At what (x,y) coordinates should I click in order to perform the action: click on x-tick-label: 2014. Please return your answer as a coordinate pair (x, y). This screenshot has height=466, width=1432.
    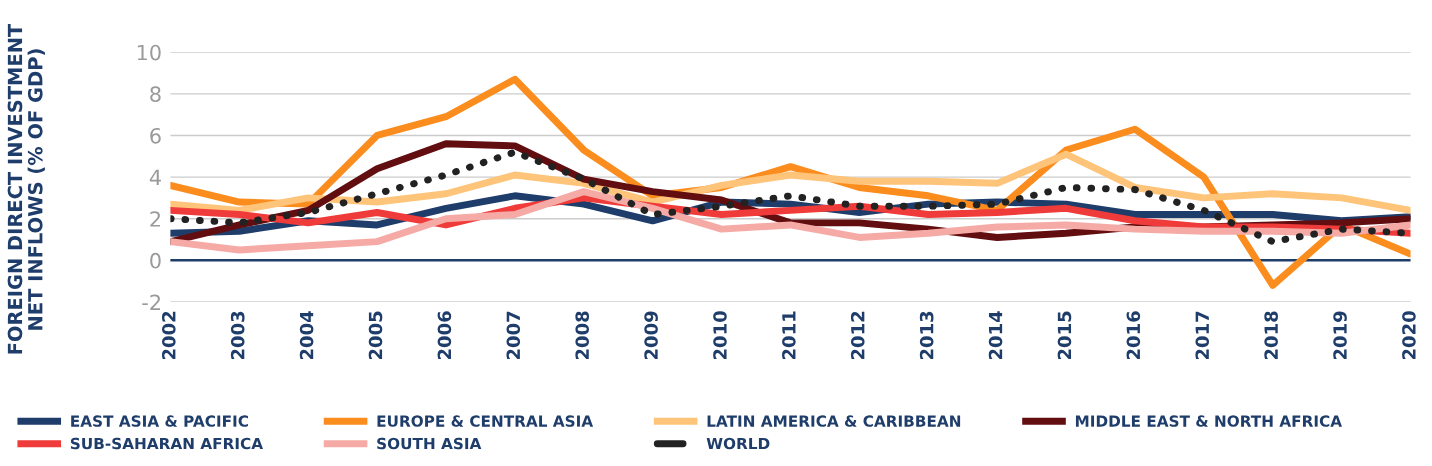
    Looking at the image, I should click on (995, 335).